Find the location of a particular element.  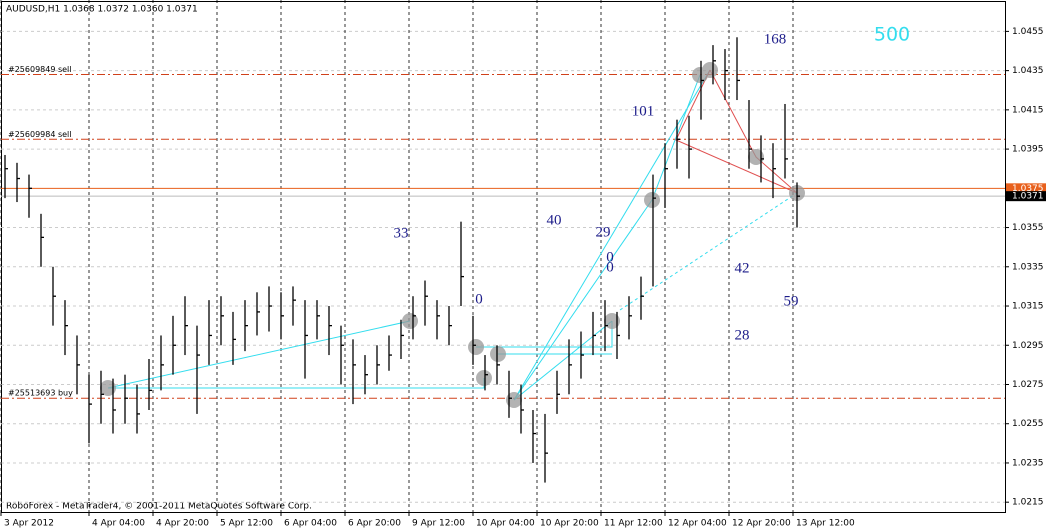

order-label: #25609849 sell is located at coordinates (40, 69).